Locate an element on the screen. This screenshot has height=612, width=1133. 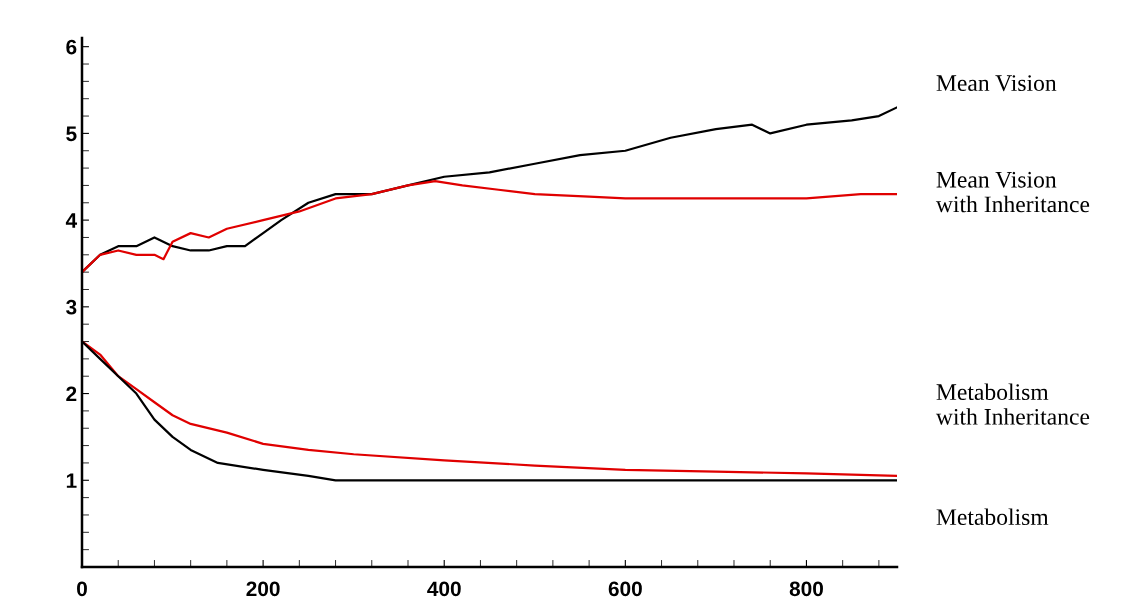
x-tick-label: 400 is located at coordinates (444, 589).